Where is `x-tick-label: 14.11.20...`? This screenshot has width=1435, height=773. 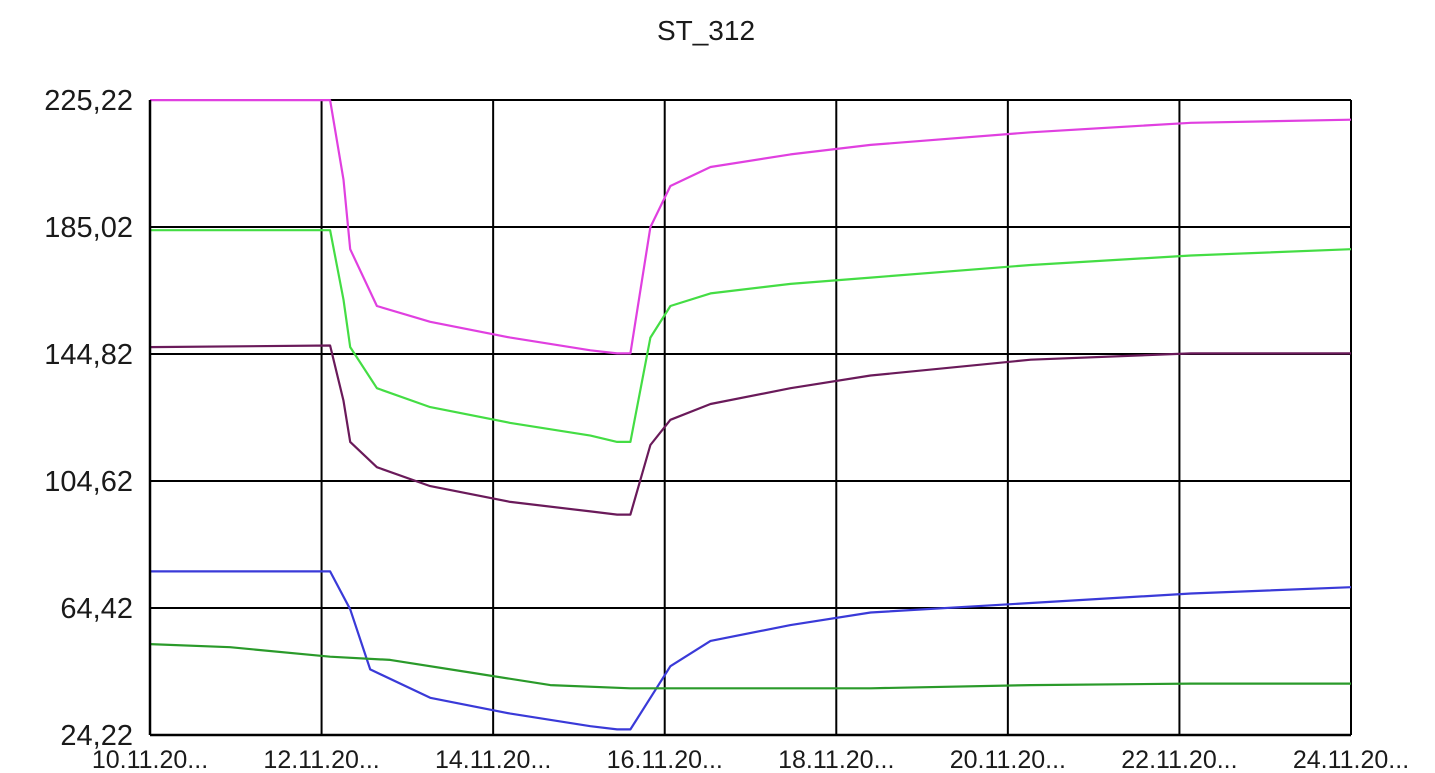 x-tick-label: 14.11.20... is located at coordinates (493, 759).